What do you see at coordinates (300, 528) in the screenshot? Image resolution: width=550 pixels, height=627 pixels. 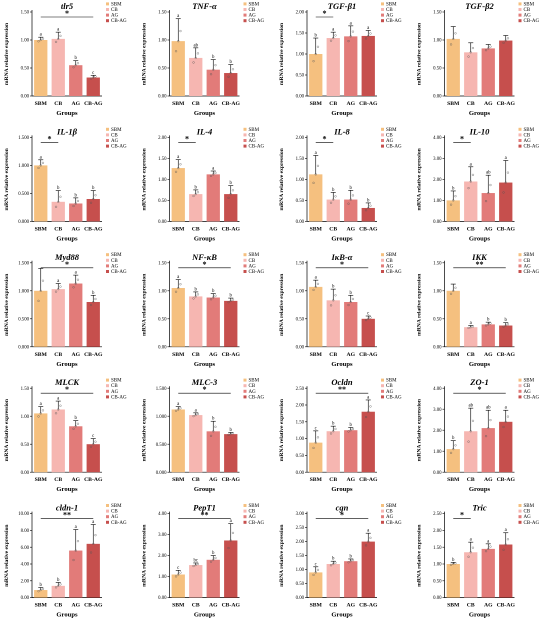 I see `y-tick-label: 2.50` at bounding box center [300, 528].